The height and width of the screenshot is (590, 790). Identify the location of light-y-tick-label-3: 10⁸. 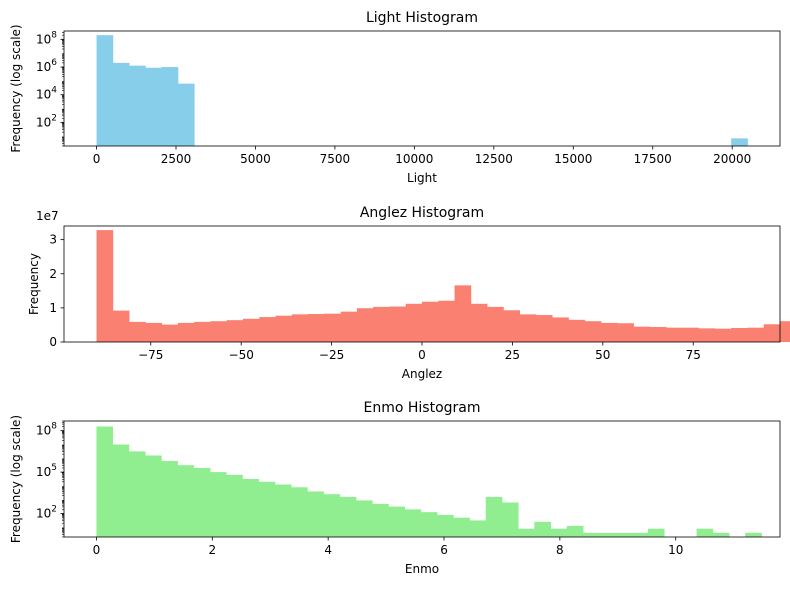
(46, 38).